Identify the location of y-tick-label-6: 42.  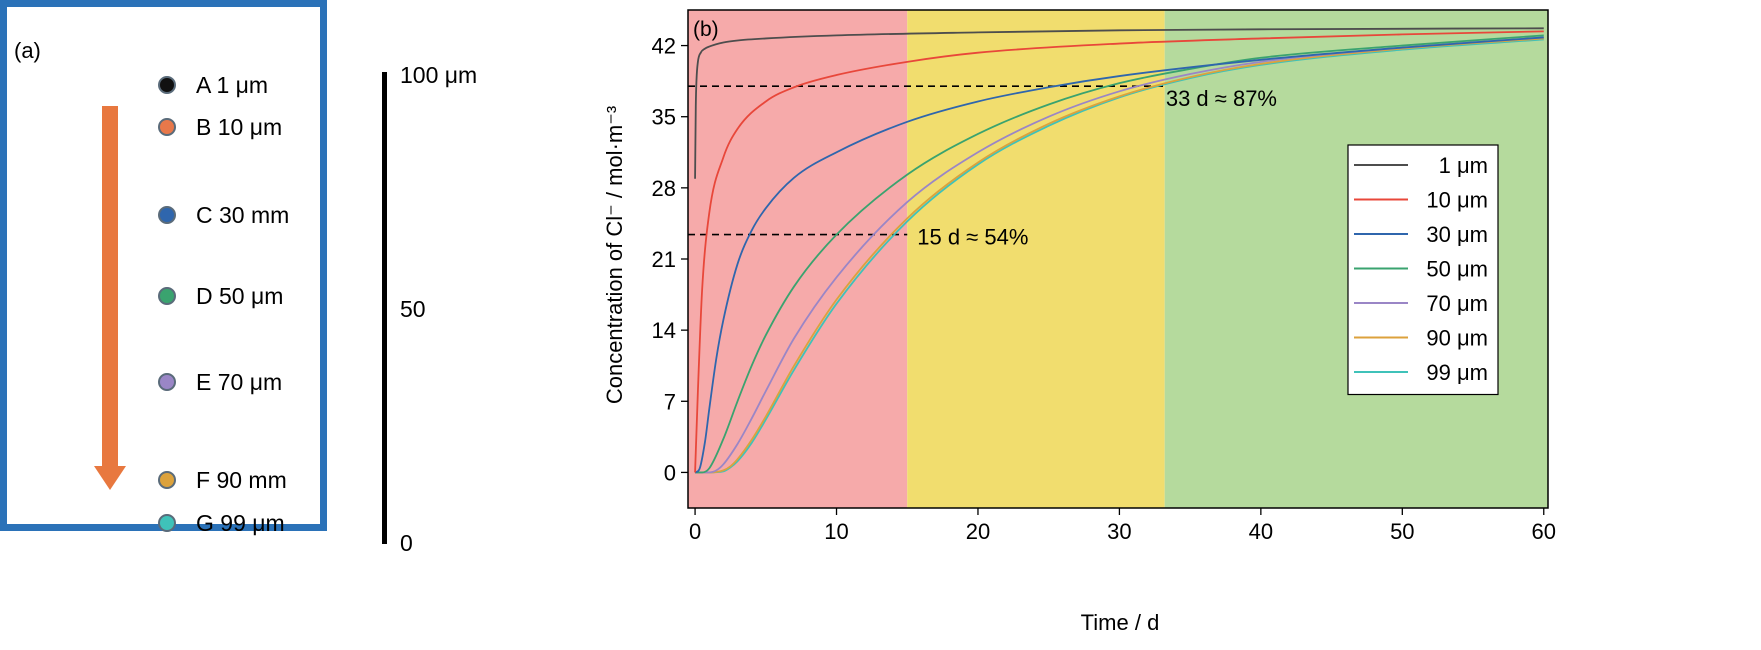
(664, 46).